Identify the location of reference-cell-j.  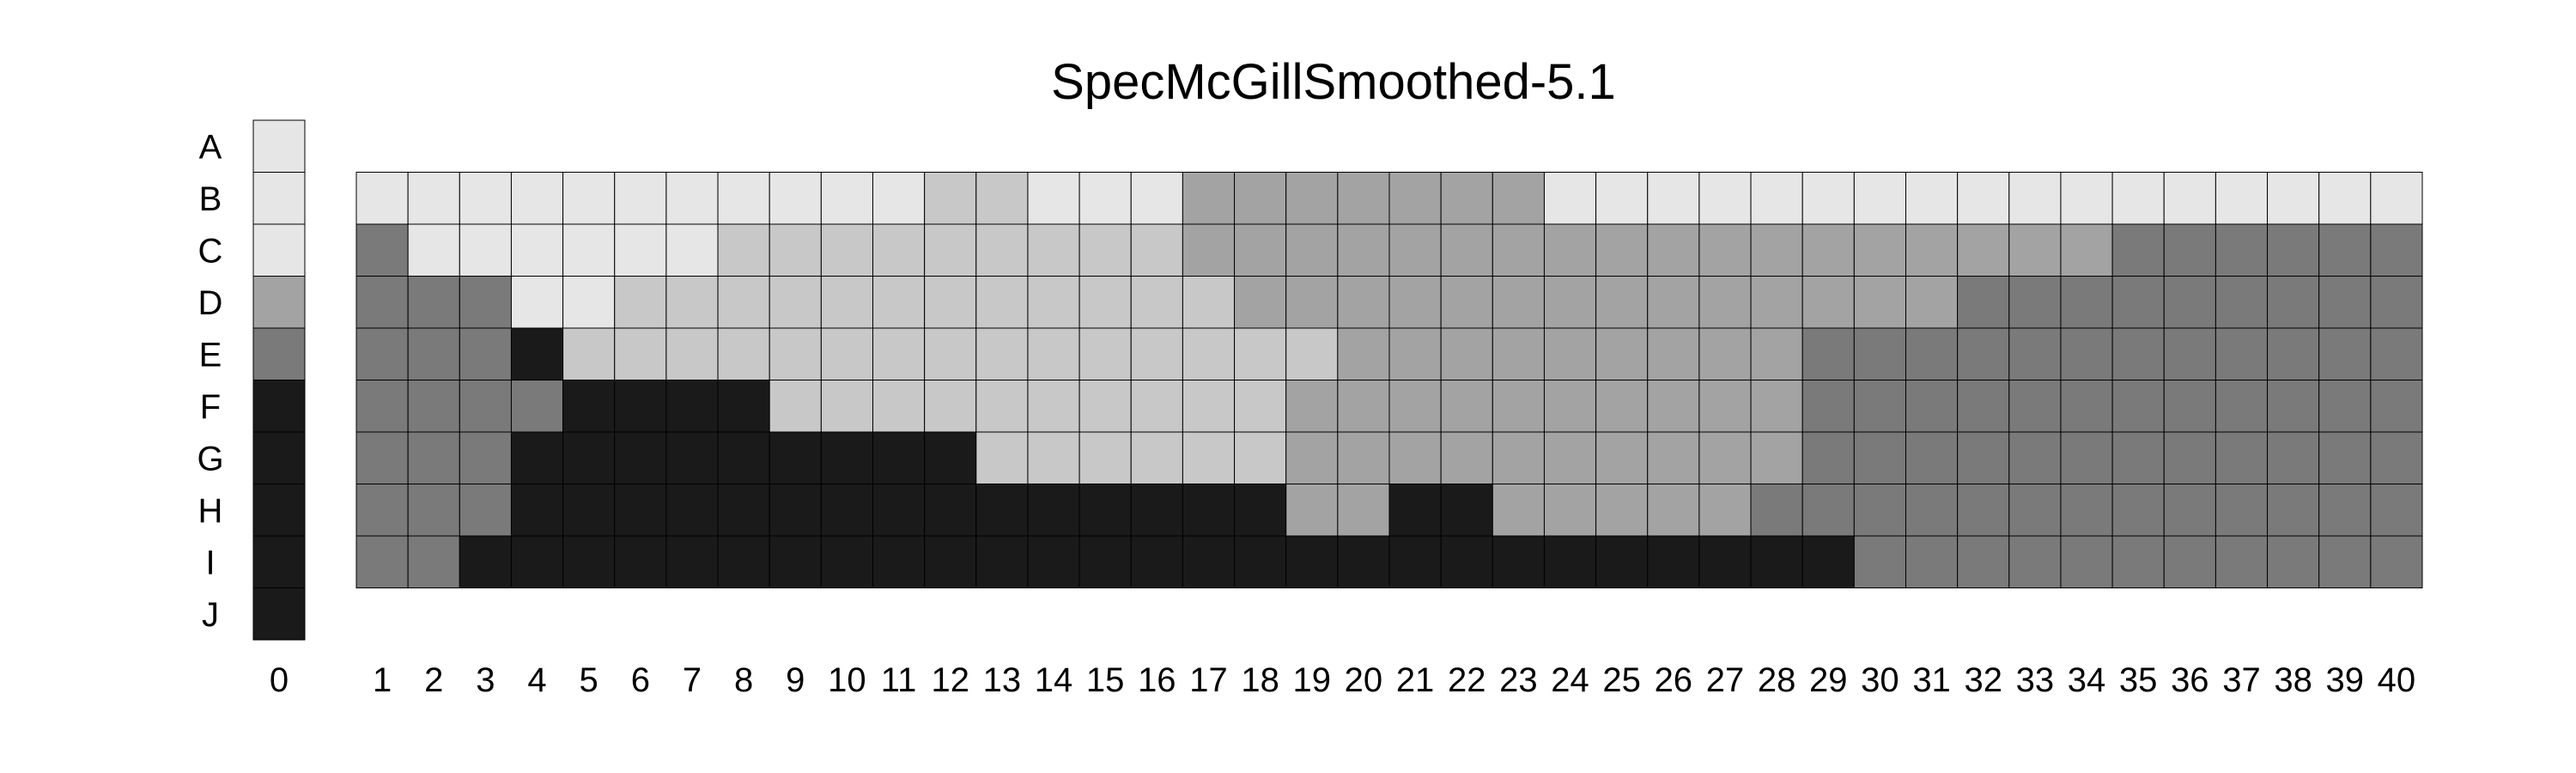
(279, 614).